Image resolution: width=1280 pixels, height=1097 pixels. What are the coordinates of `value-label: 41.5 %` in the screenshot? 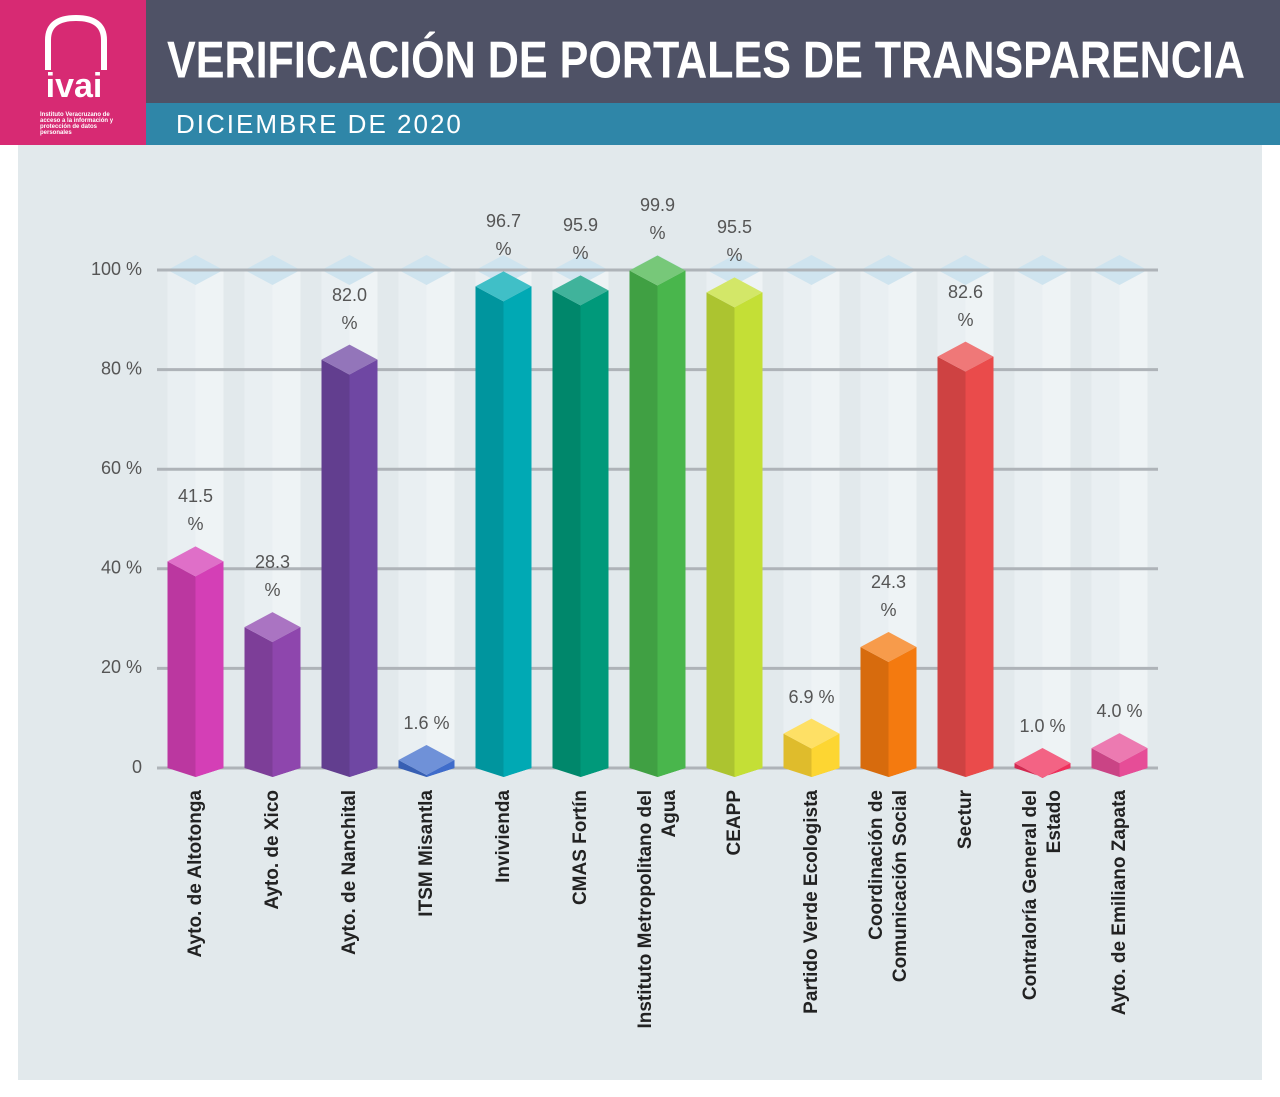 It's located at (195, 510).